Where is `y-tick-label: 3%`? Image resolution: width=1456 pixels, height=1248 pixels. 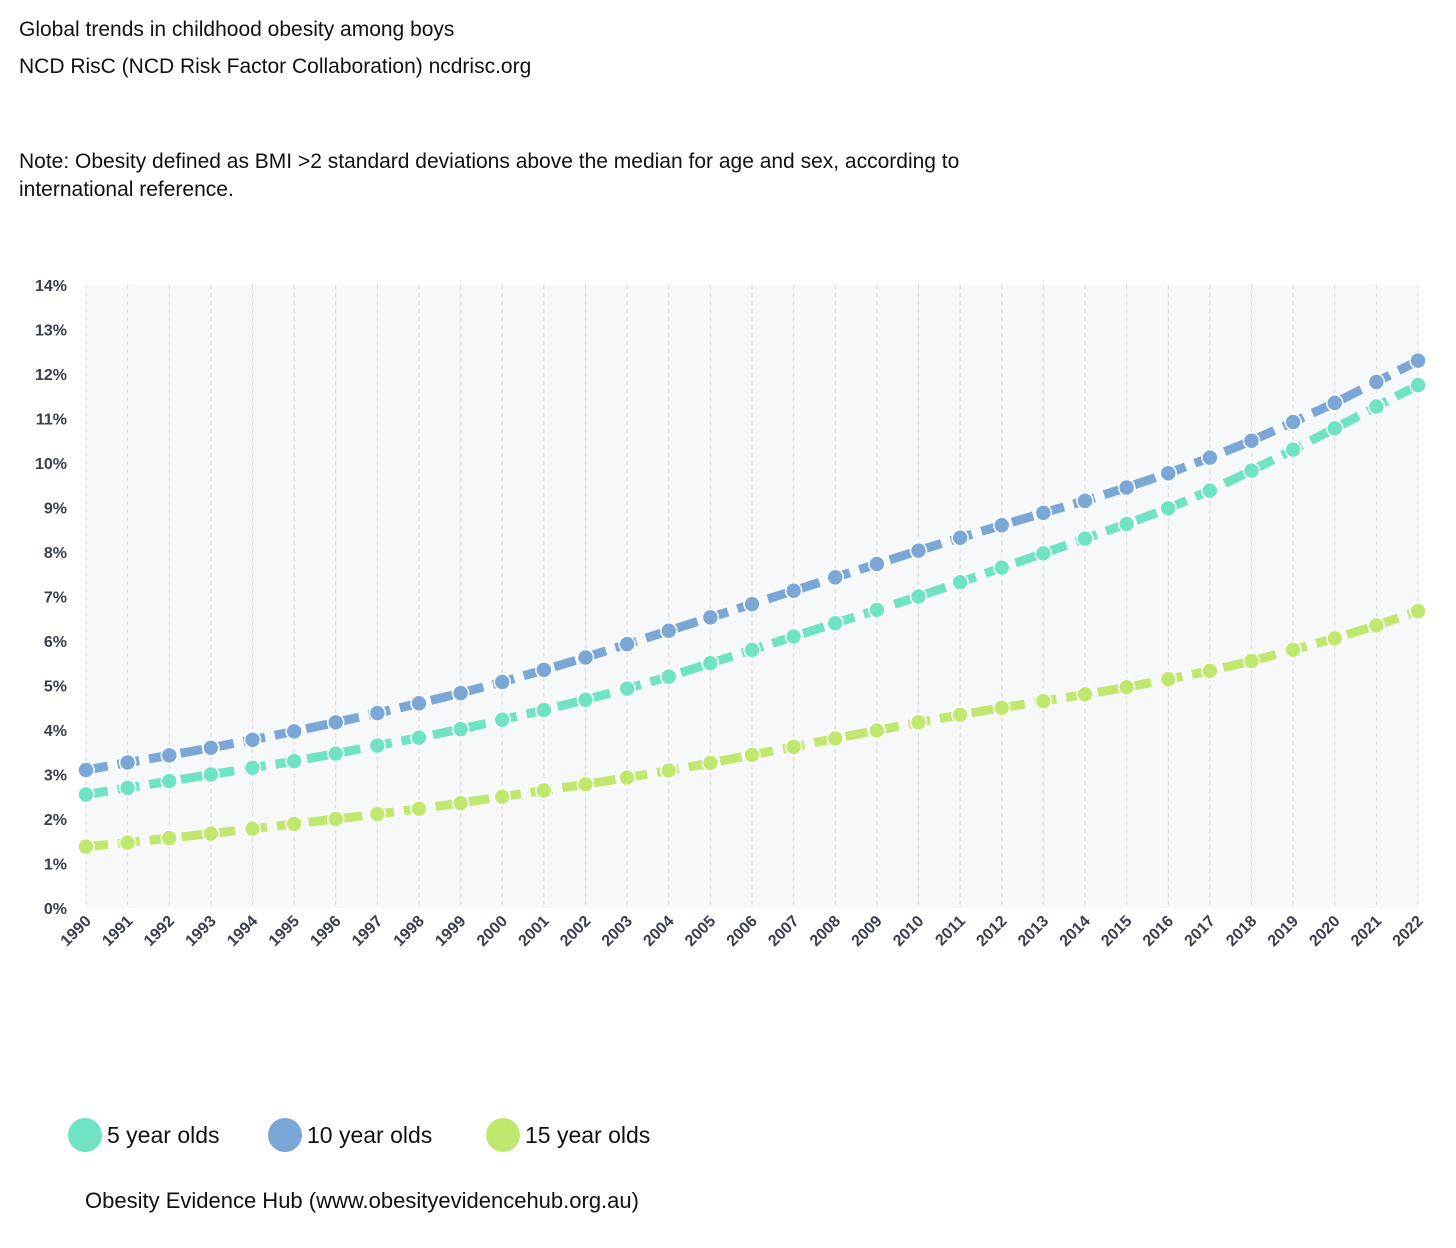
y-tick-label: 3% is located at coordinates (55, 776).